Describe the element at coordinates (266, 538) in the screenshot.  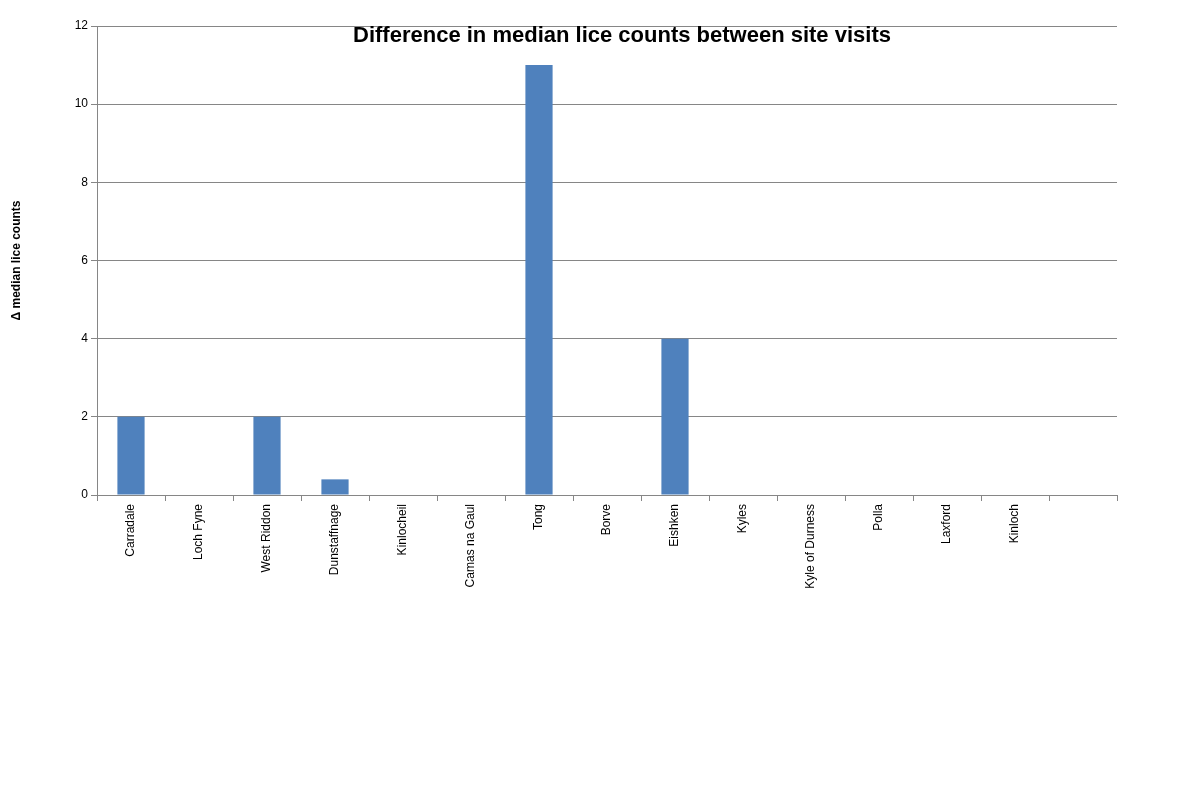
I see `x-tick-label: West Riddon` at that location.